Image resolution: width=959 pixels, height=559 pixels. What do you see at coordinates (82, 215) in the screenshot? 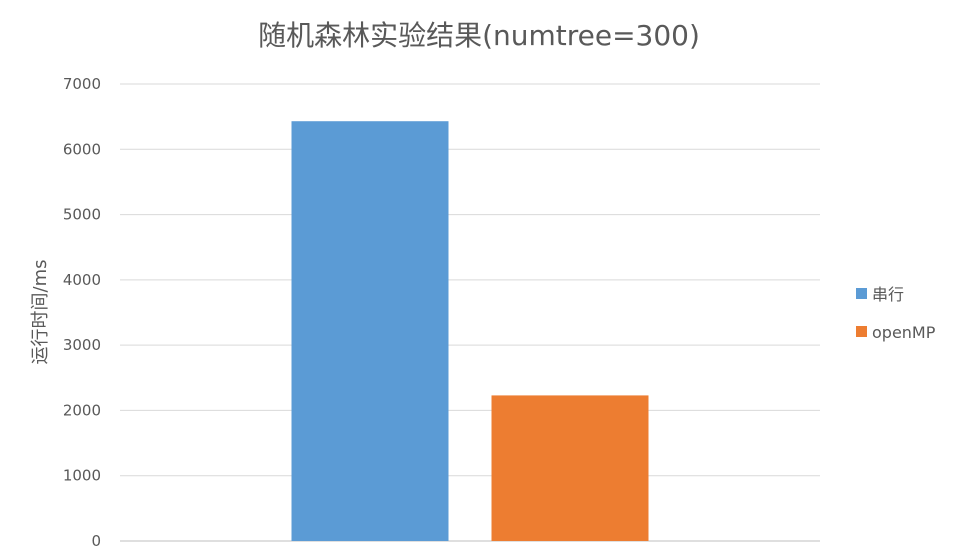
I see `y-tick-label: 5000` at bounding box center [82, 215].